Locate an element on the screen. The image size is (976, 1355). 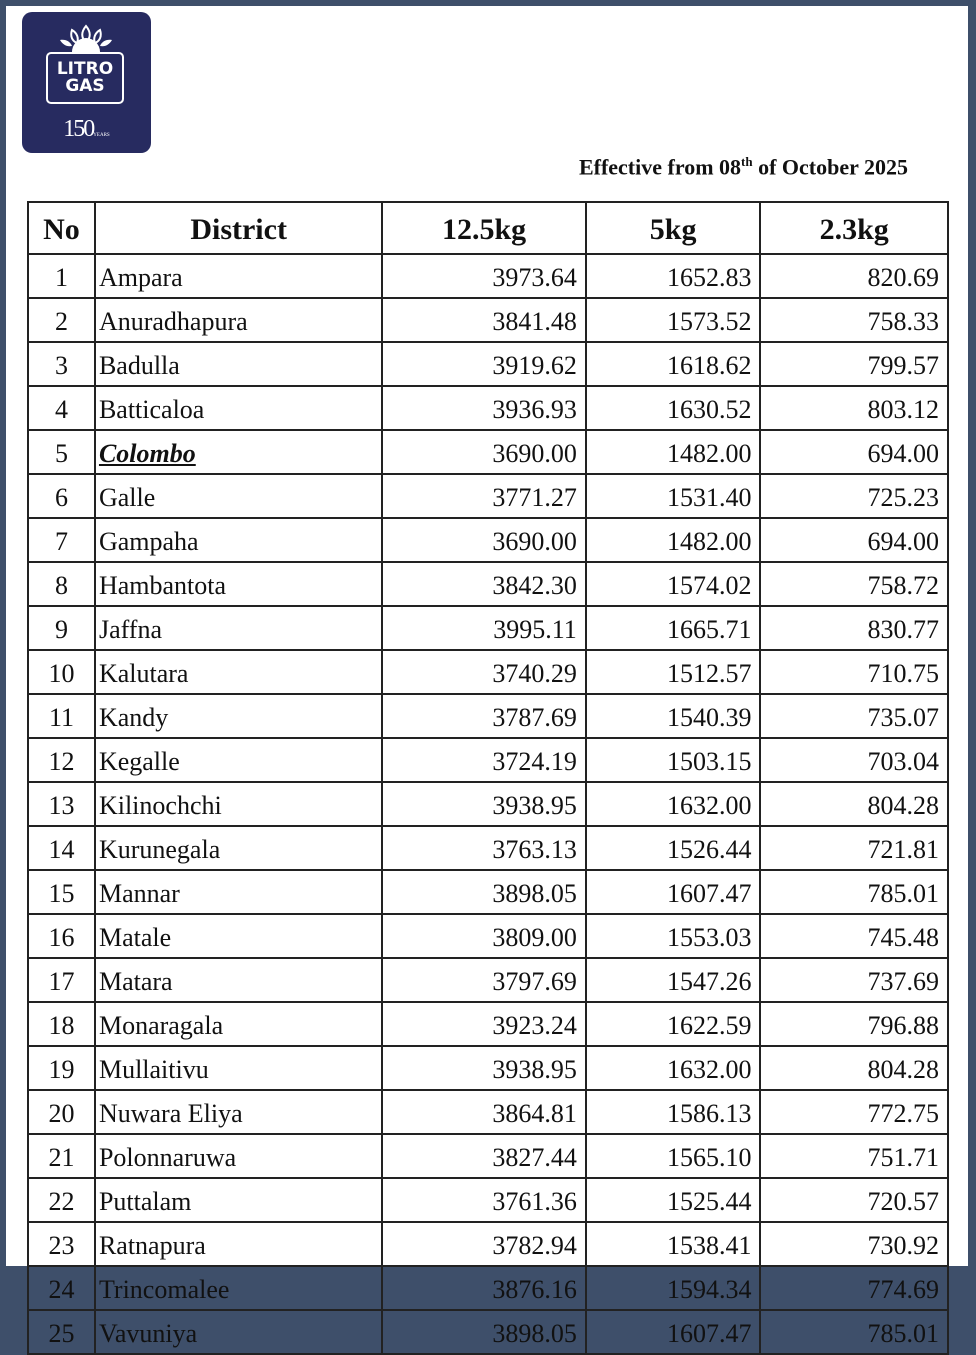
cell-no: 3 is located at coordinates (61, 364).